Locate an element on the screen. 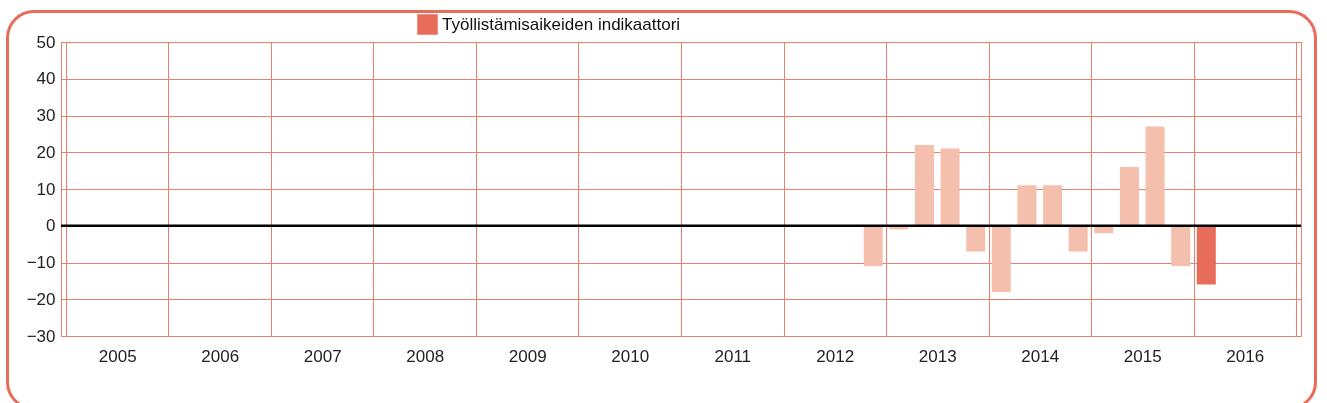 Image resolution: width=1327 pixels, height=403 pixels. y-tick-label: 30 is located at coordinates (46, 115).